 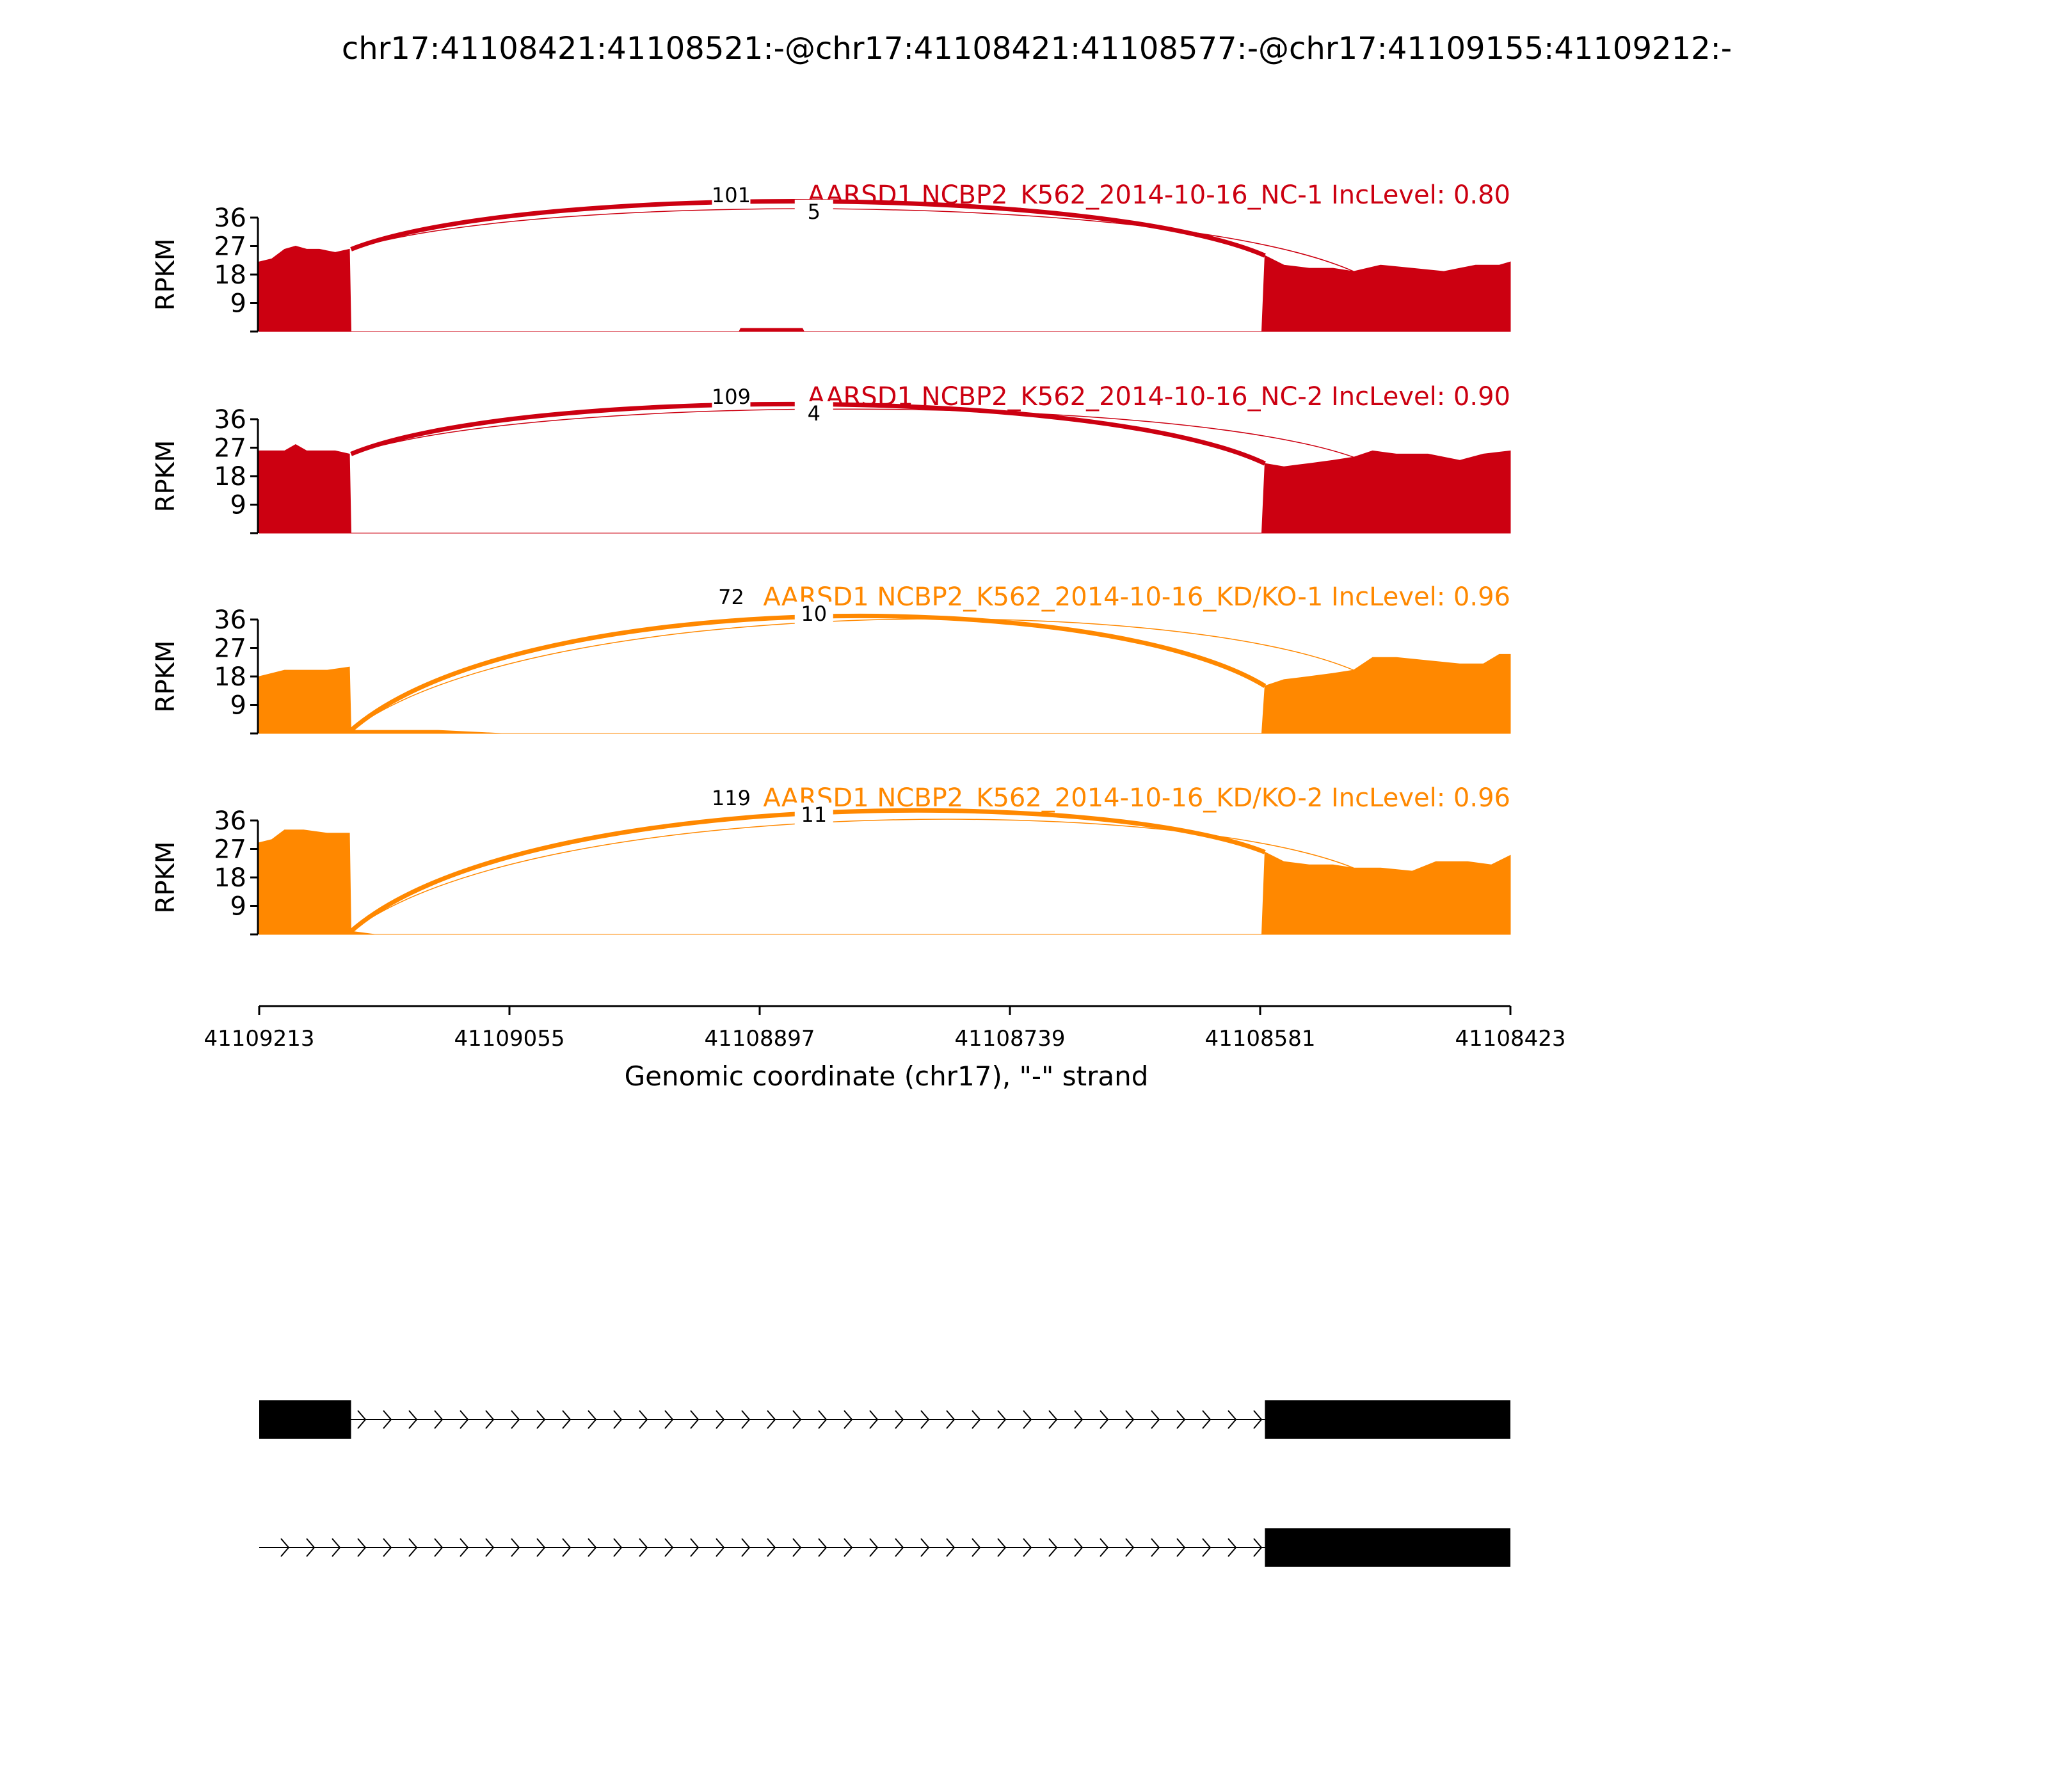 I want to click on x-tick-label: 41108897, so click(x=759, y=1039).